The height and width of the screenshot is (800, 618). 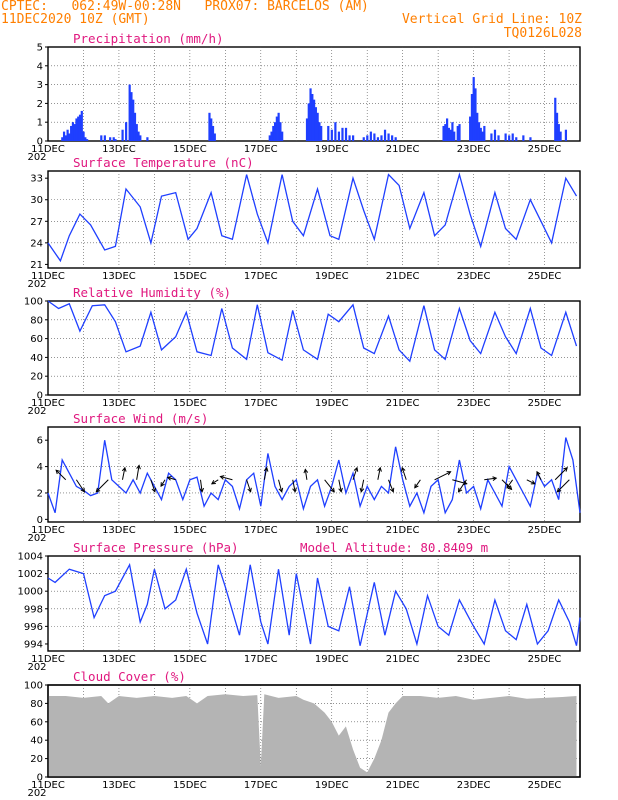 What do you see at coordinates (48, 530) in the screenshot?
I see `x-tick-label: 11DEC` at bounding box center [48, 530].